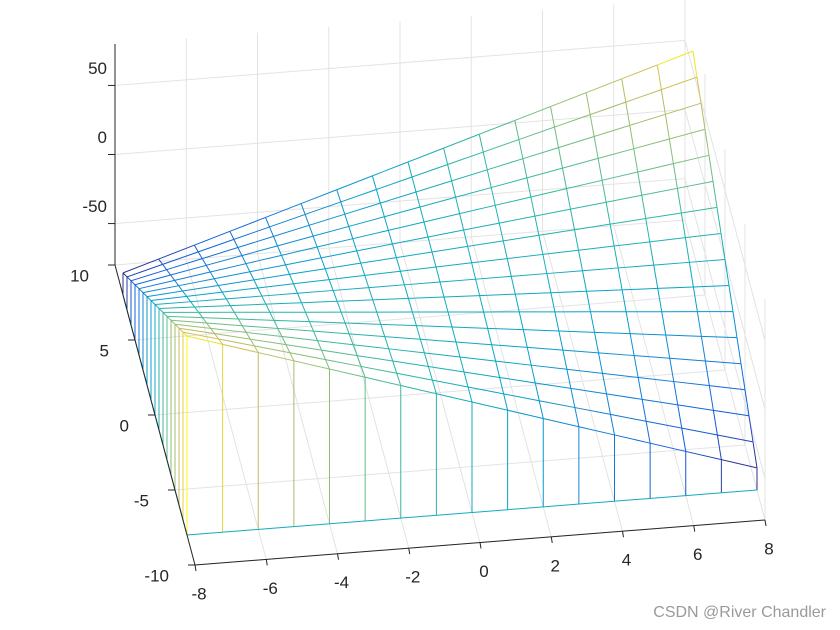  I want to click on x-tick-label: 4, so click(626, 560).